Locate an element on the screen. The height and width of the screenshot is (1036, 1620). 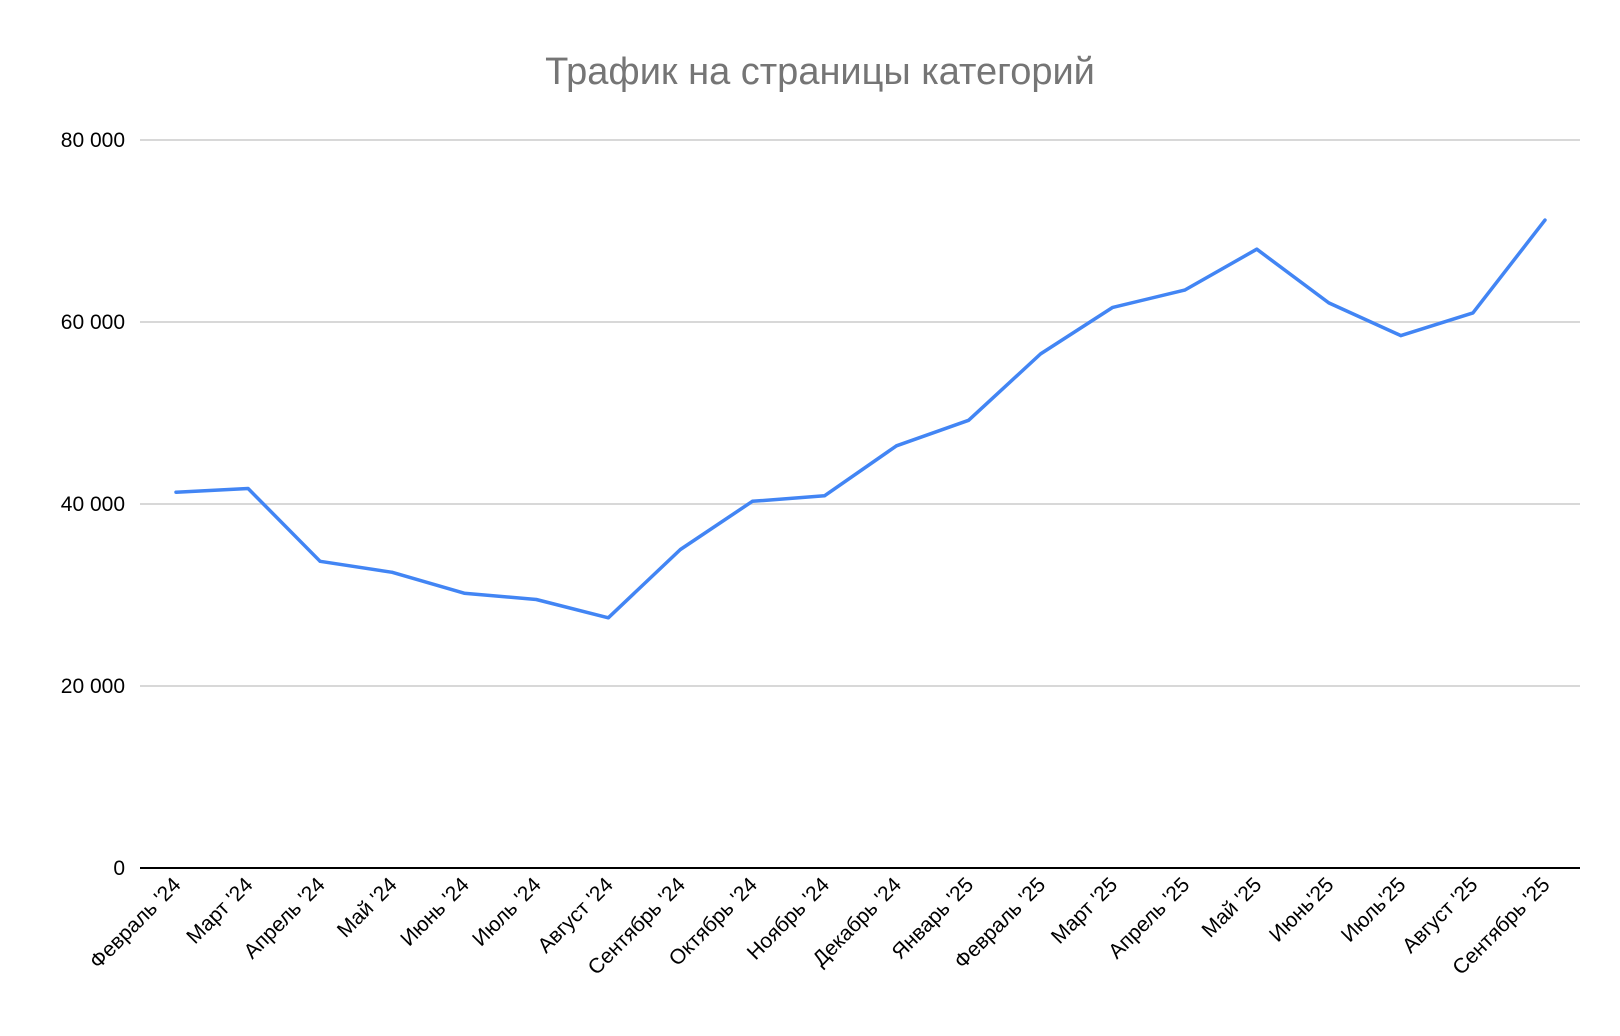
x-tick-label: Июнь '24 is located at coordinates (435, 912).